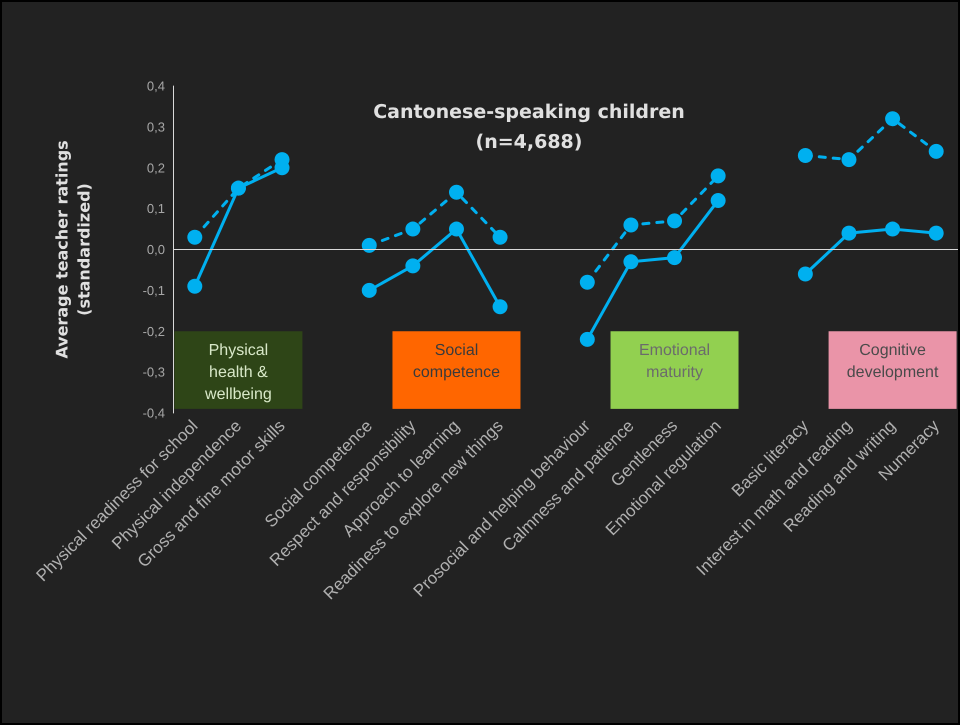  Describe the element at coordinates (155, 208) in the screenshot. I see `y-tick-label: 0,1` at that location.